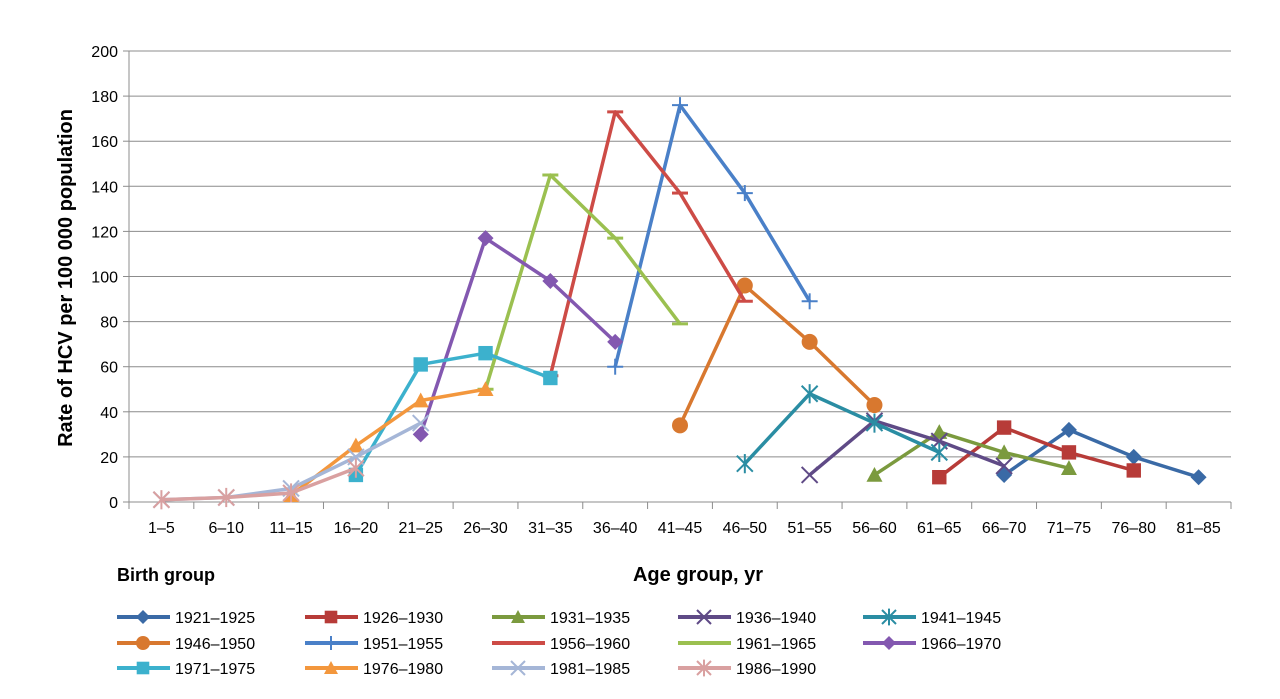 This screenshot has height=699, width=1280. I want to click on legend-item: 1971–1975, so click(186, 669).